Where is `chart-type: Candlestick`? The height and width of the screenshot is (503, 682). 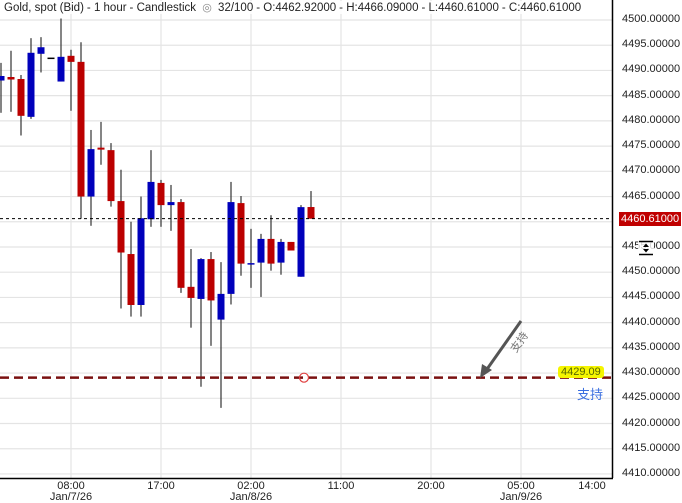
chart-type: Candlestick is located at coordinates (166, 8).